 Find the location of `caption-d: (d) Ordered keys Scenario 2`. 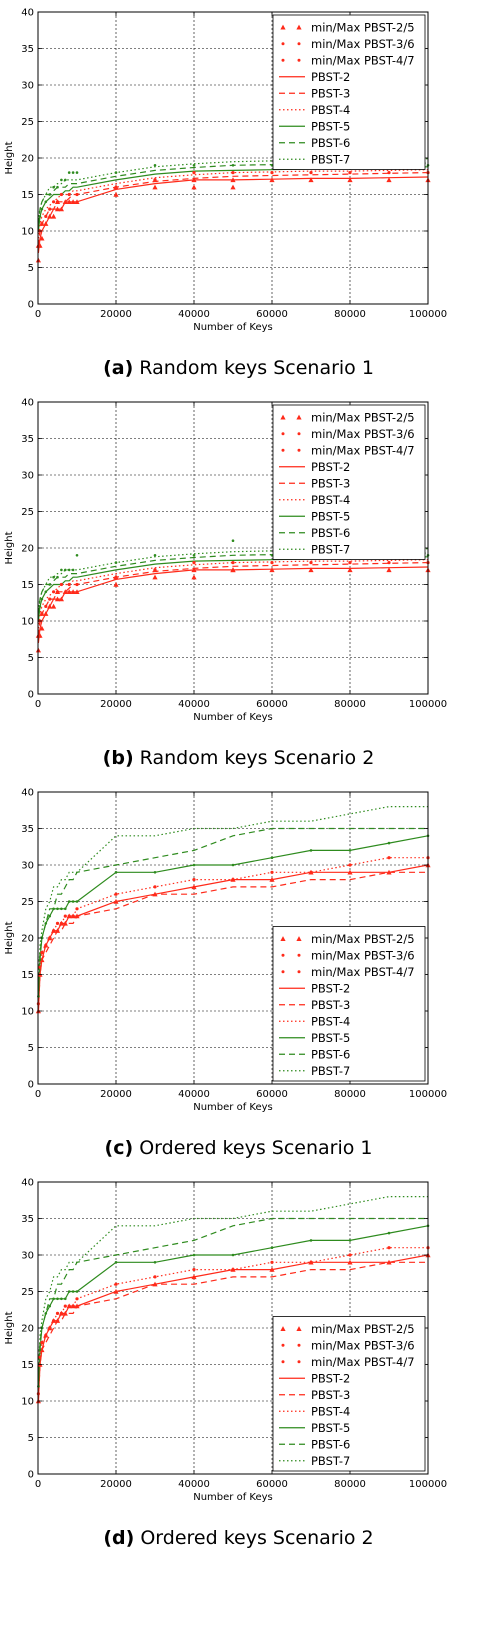

caption-d: (d) Ordered keys Scenario 2 is located at coordinates (238, 1538).